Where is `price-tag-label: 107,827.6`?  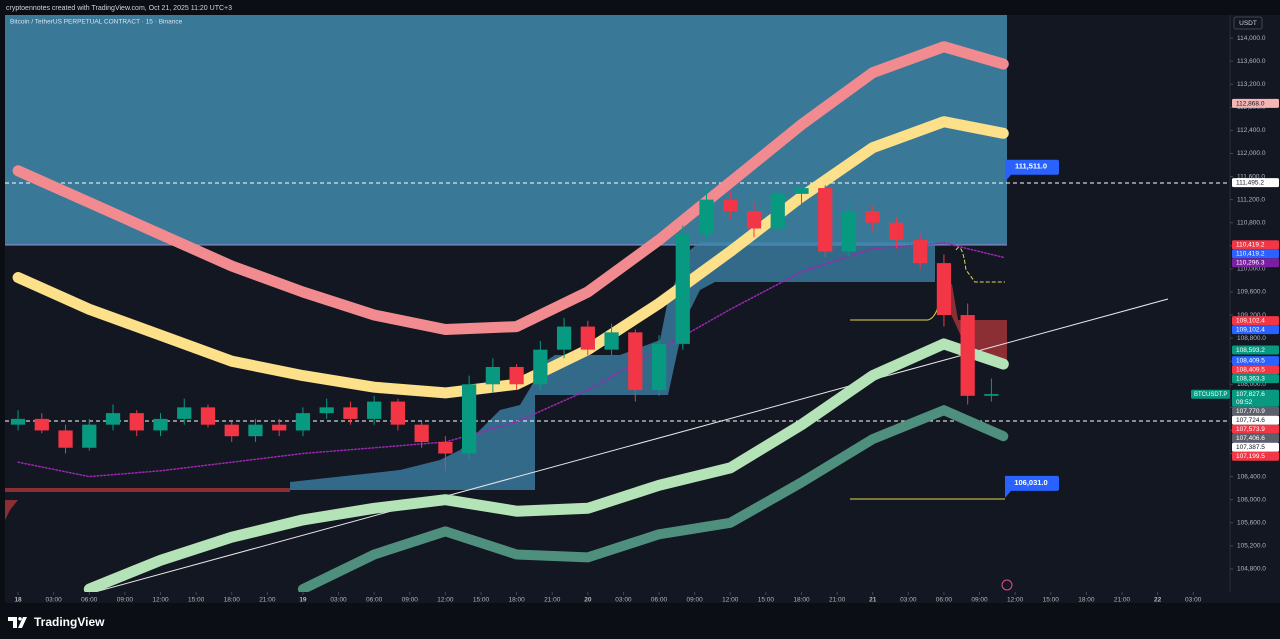 price-tag-label: 107,827.6 is located at coordinates (1250, 394).